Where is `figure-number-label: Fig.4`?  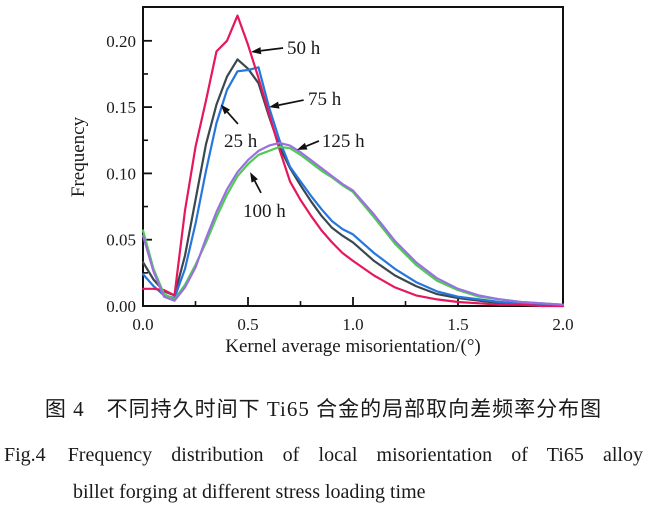
figure-number-label: Fig.4 is located at coordinates (25, 455).